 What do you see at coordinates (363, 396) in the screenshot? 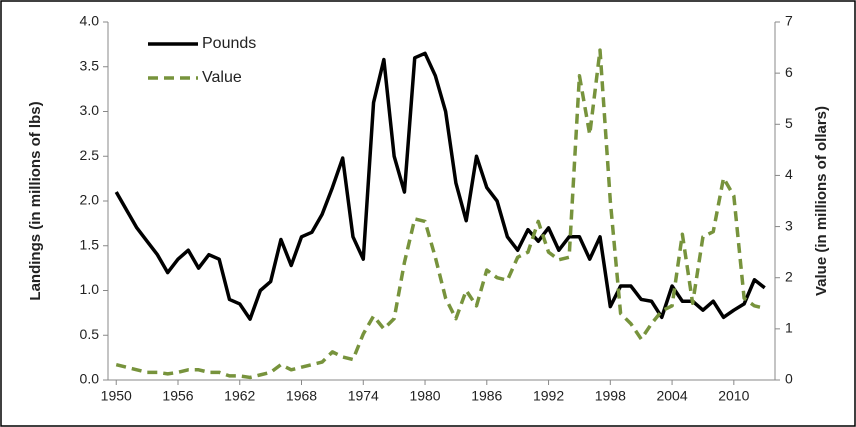
I see `x-tick-label: 1974` at bounding box center [363, 396].